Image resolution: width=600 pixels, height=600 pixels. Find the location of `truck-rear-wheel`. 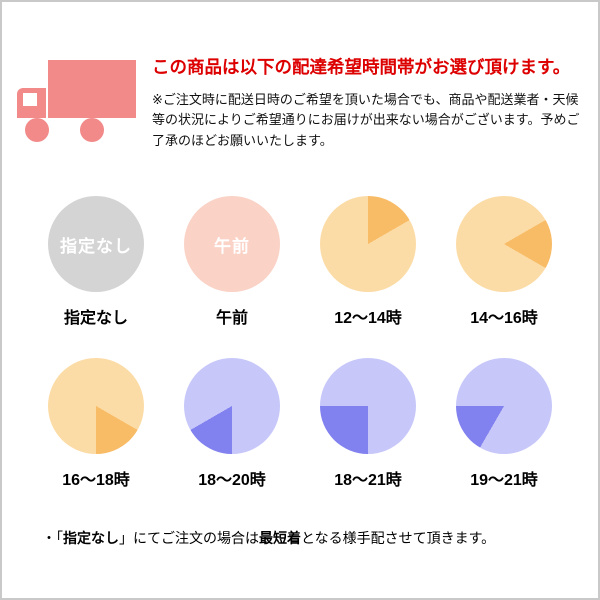

truck-rear-wheel is located at coordinates (92, 130).